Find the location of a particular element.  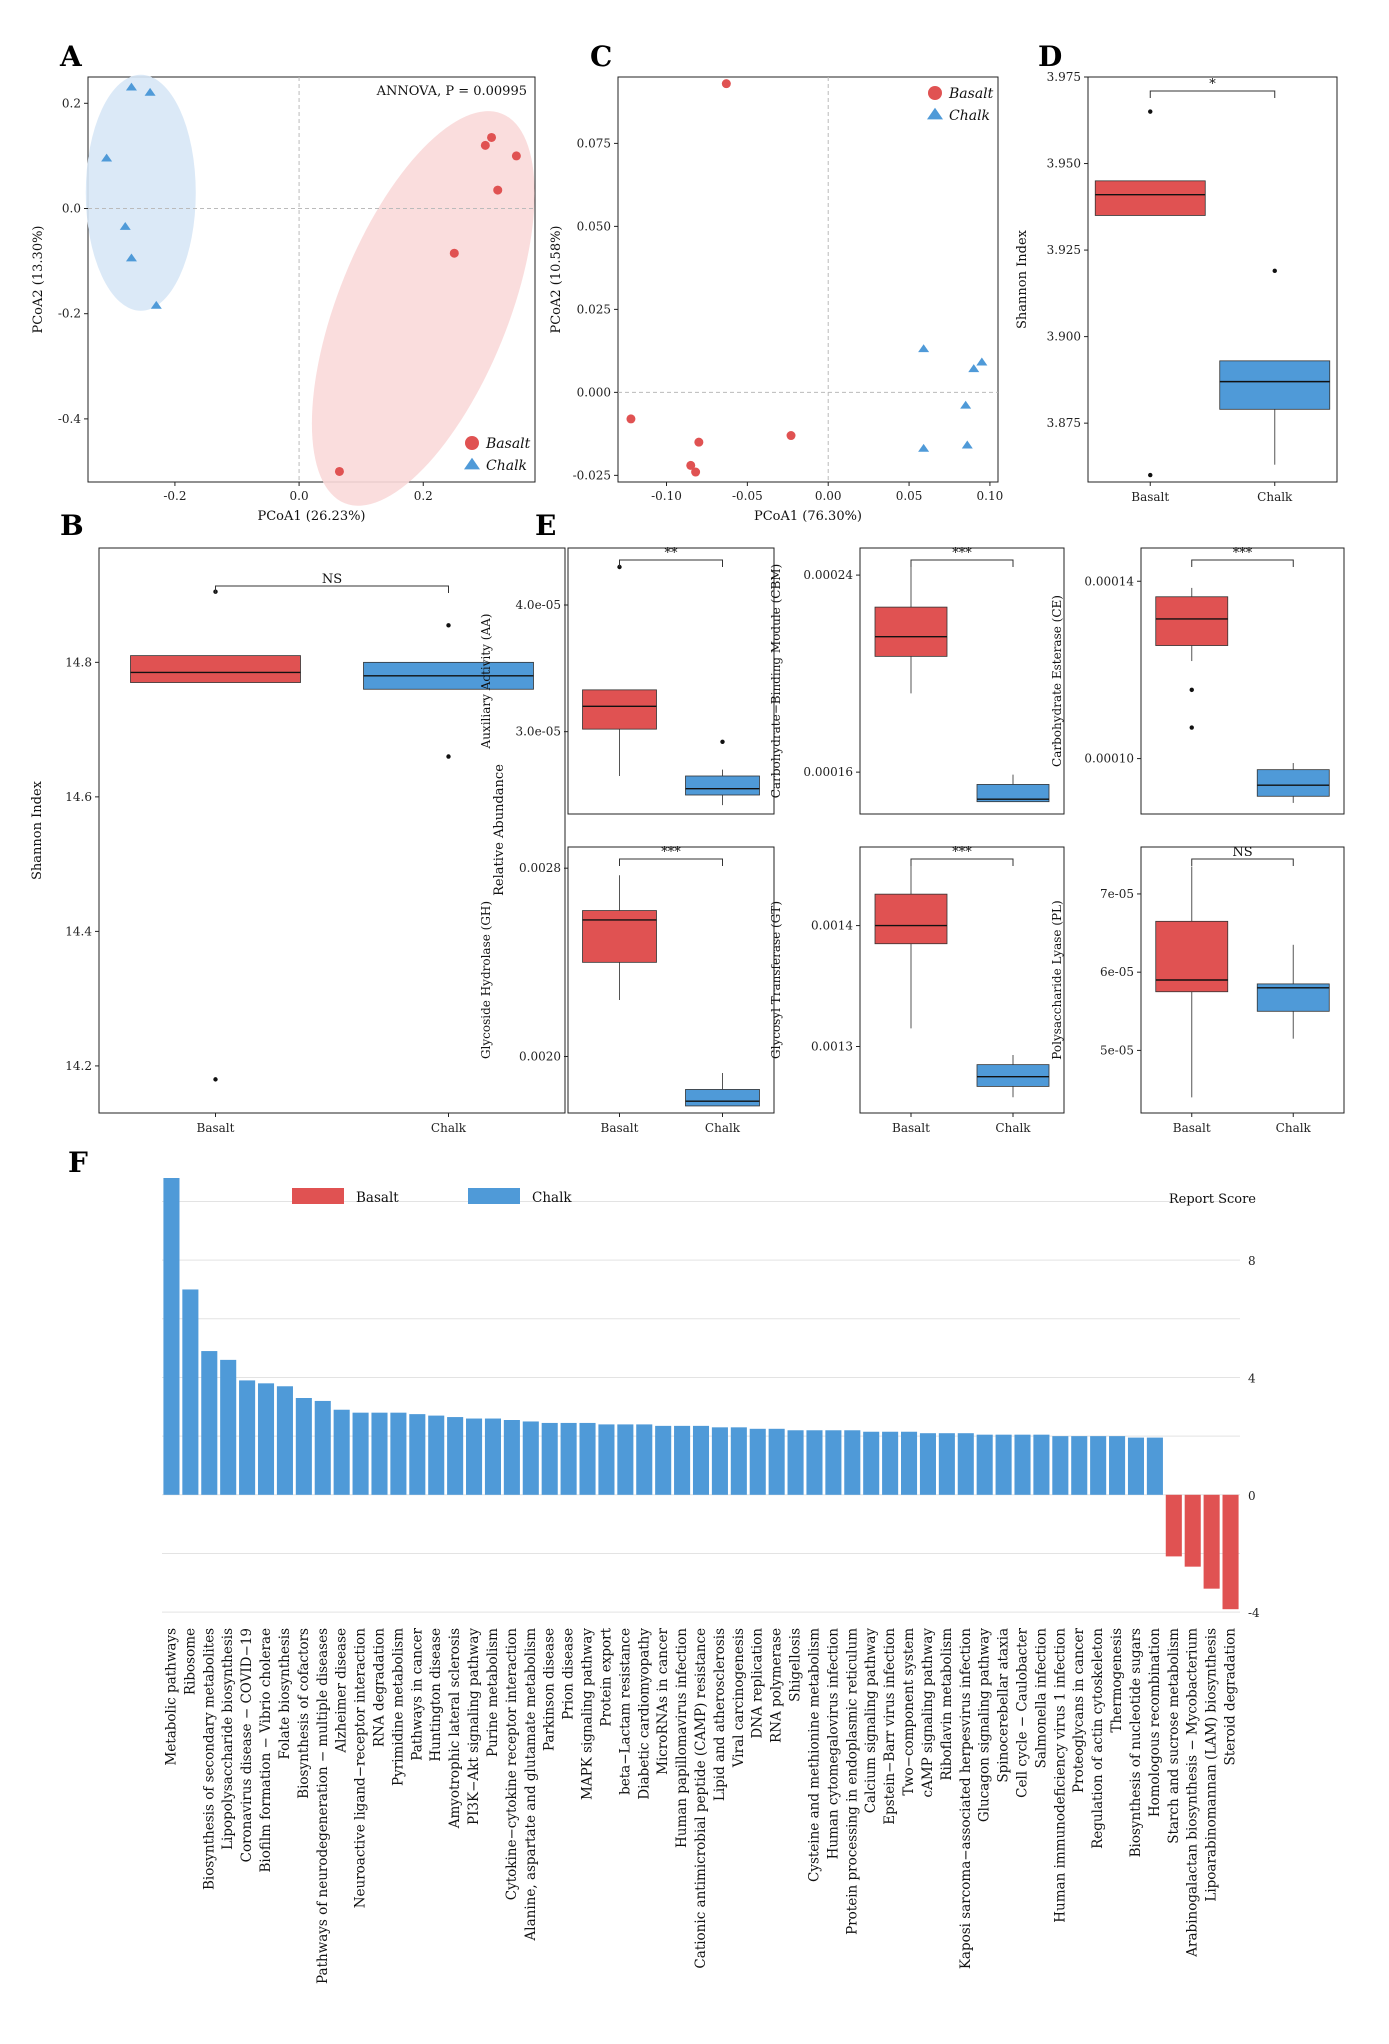

panel-c-ytick-label: -0.025 is located at coordinates (592, 475).